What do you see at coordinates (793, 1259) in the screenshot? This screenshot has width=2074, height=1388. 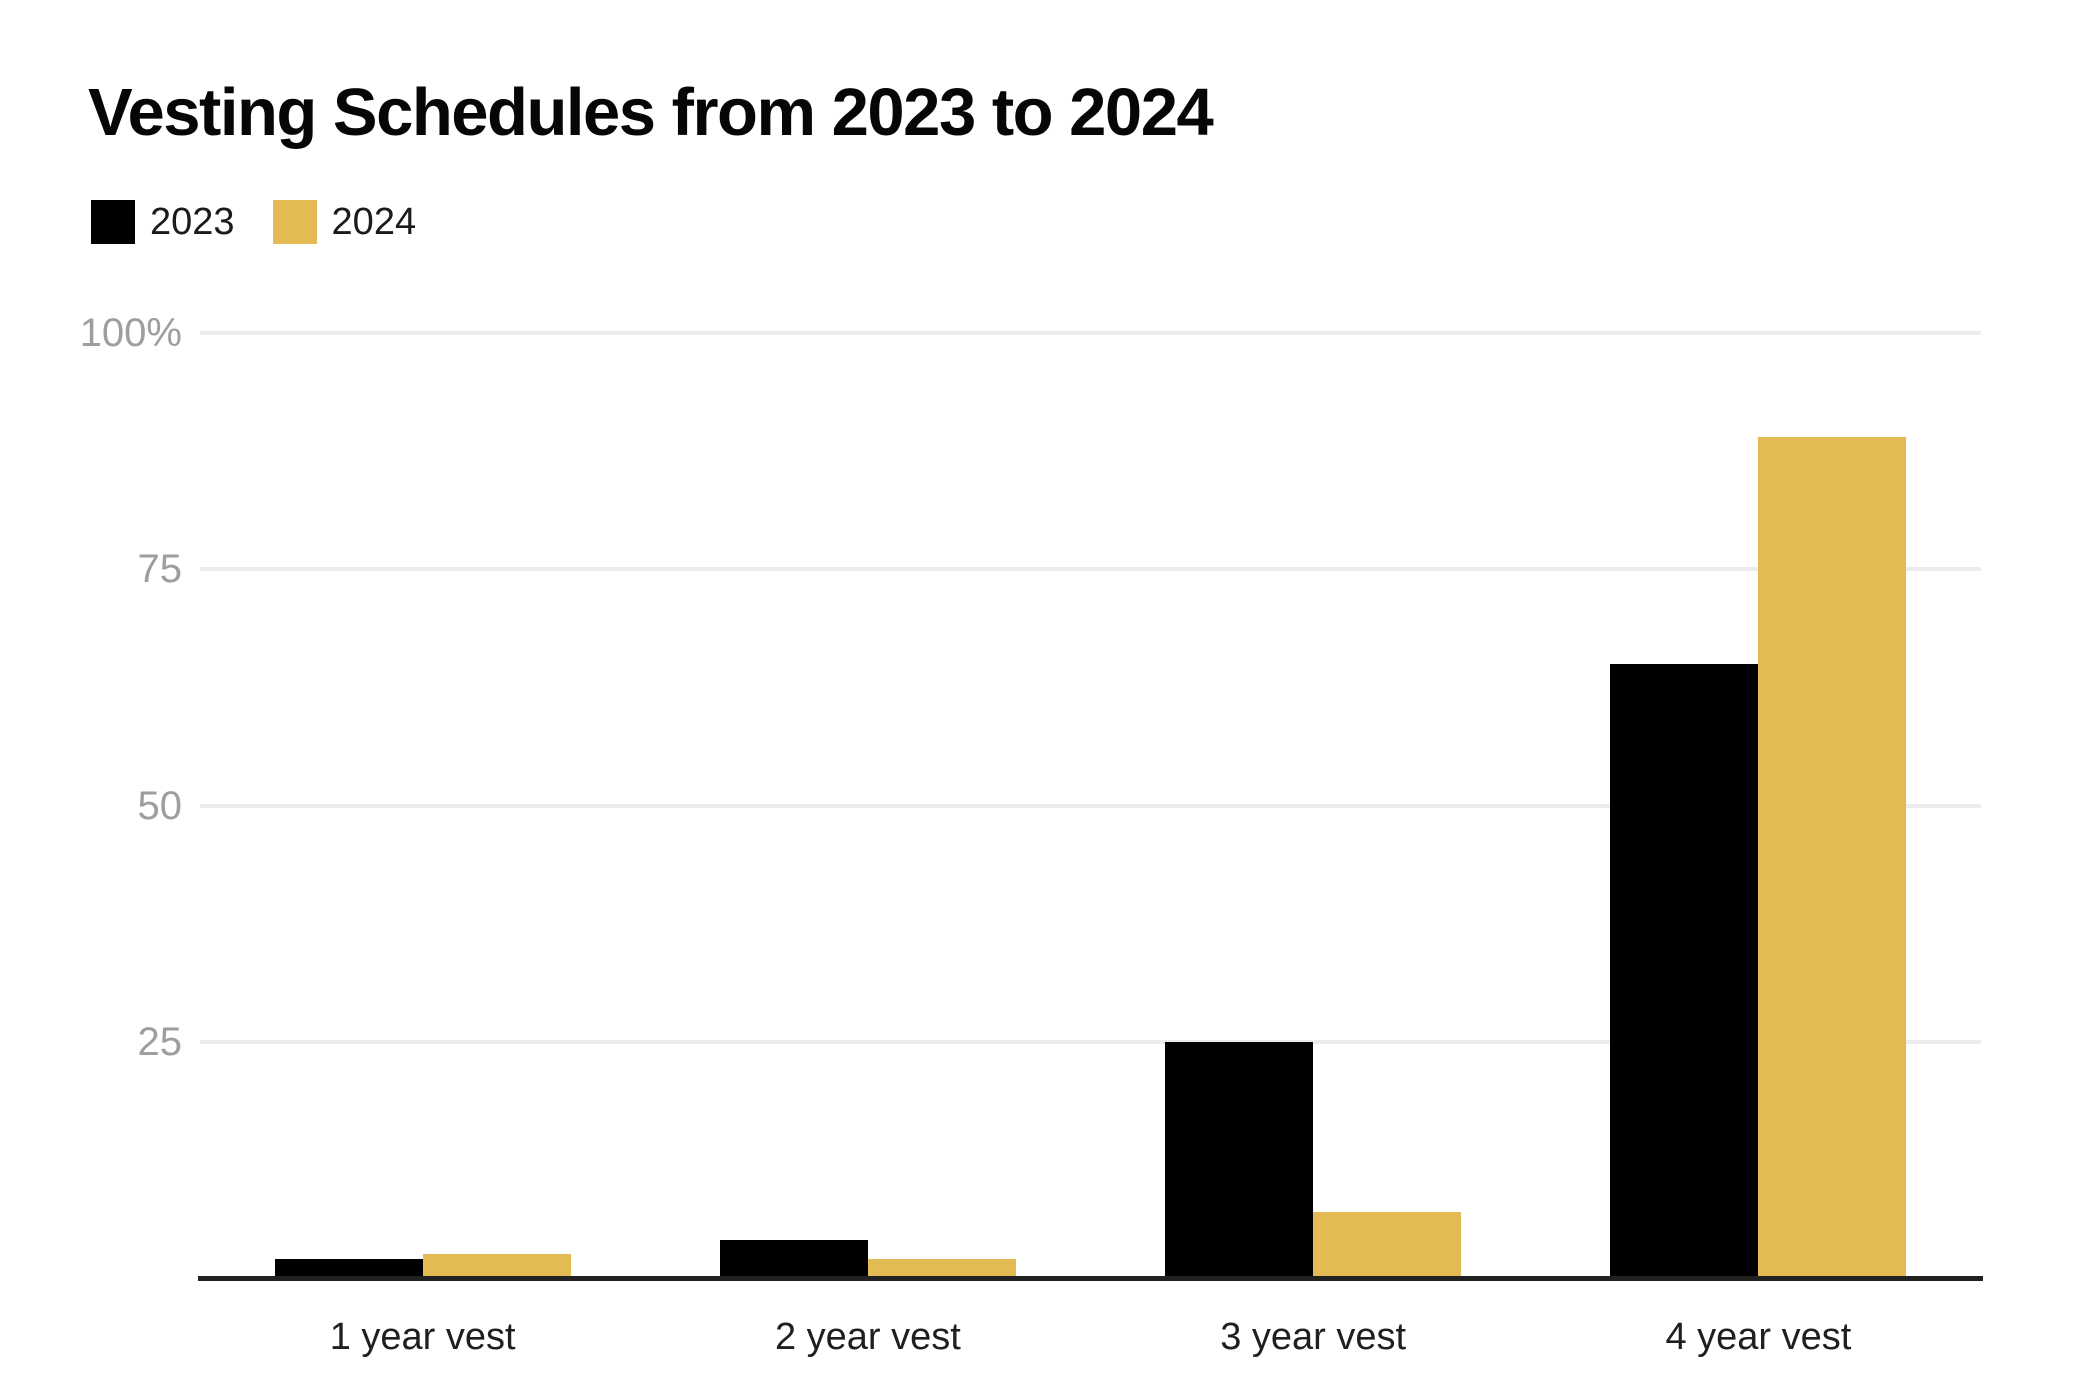 I see `bar-2023-2-year-vest` at bounding box center [793, 1259].